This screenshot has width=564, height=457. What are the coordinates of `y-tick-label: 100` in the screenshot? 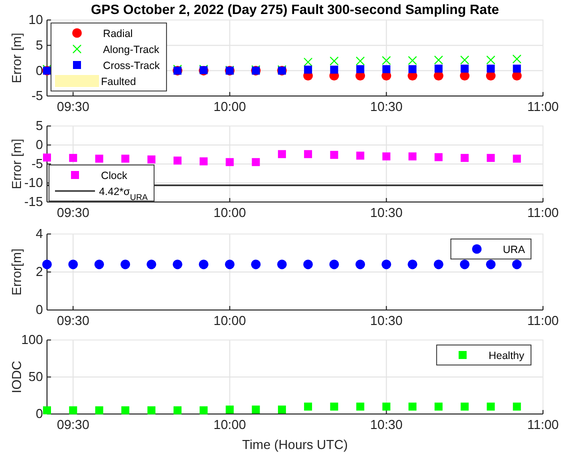 It's located at (32, 340).